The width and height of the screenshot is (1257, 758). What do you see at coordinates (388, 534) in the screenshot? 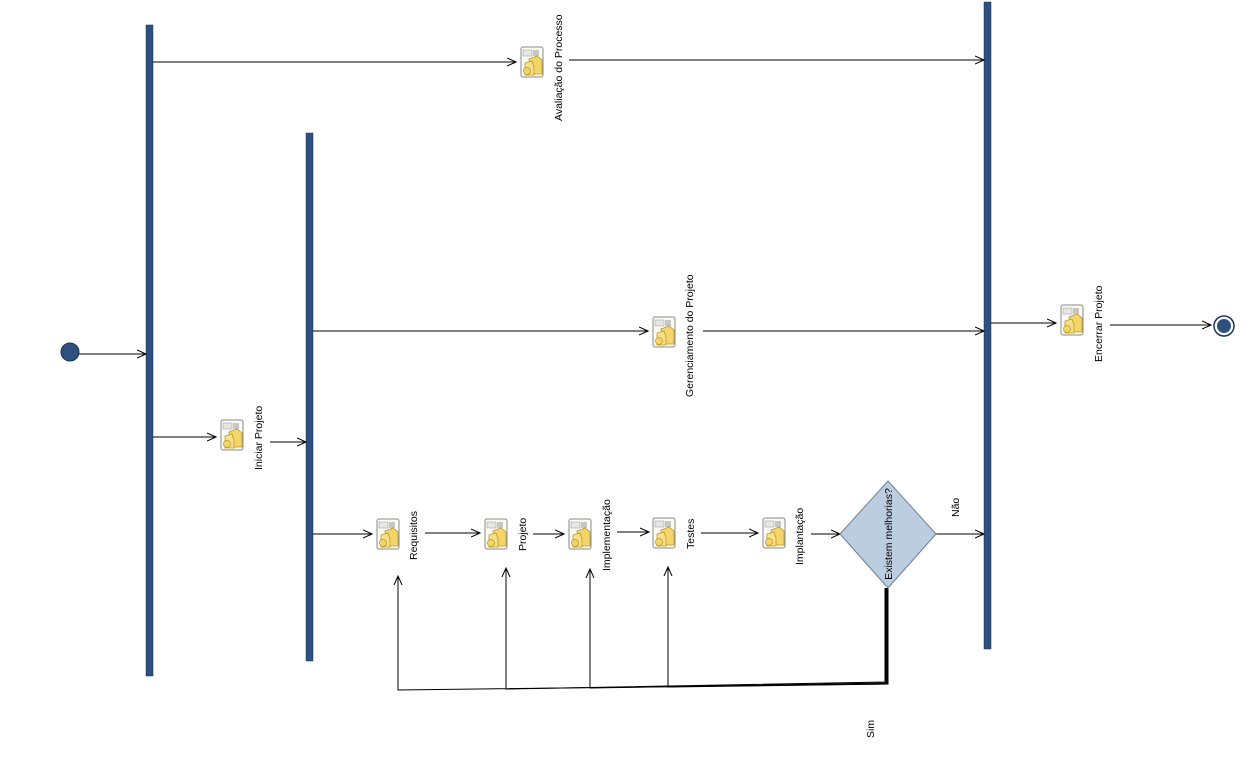
I see `activity-icon-requisitos` at bounding box center [388, 534].